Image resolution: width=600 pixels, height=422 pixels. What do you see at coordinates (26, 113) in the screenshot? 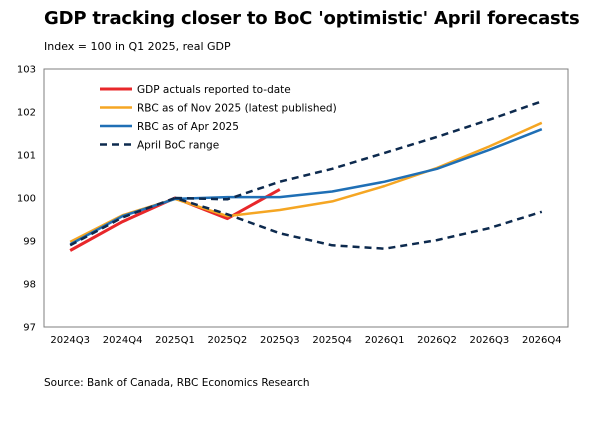
I see `y-tick-label: 102` at bounding box center [26, 113].